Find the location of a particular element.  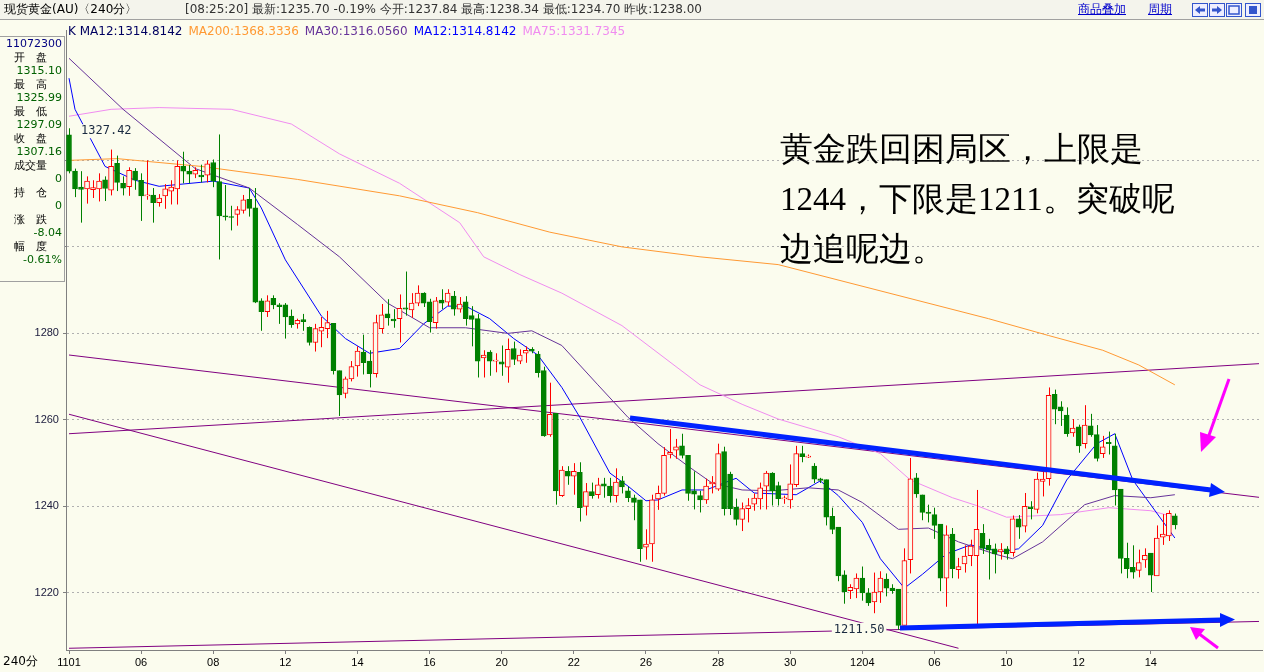

text: 成交量 is located at coordinates (30, 165).